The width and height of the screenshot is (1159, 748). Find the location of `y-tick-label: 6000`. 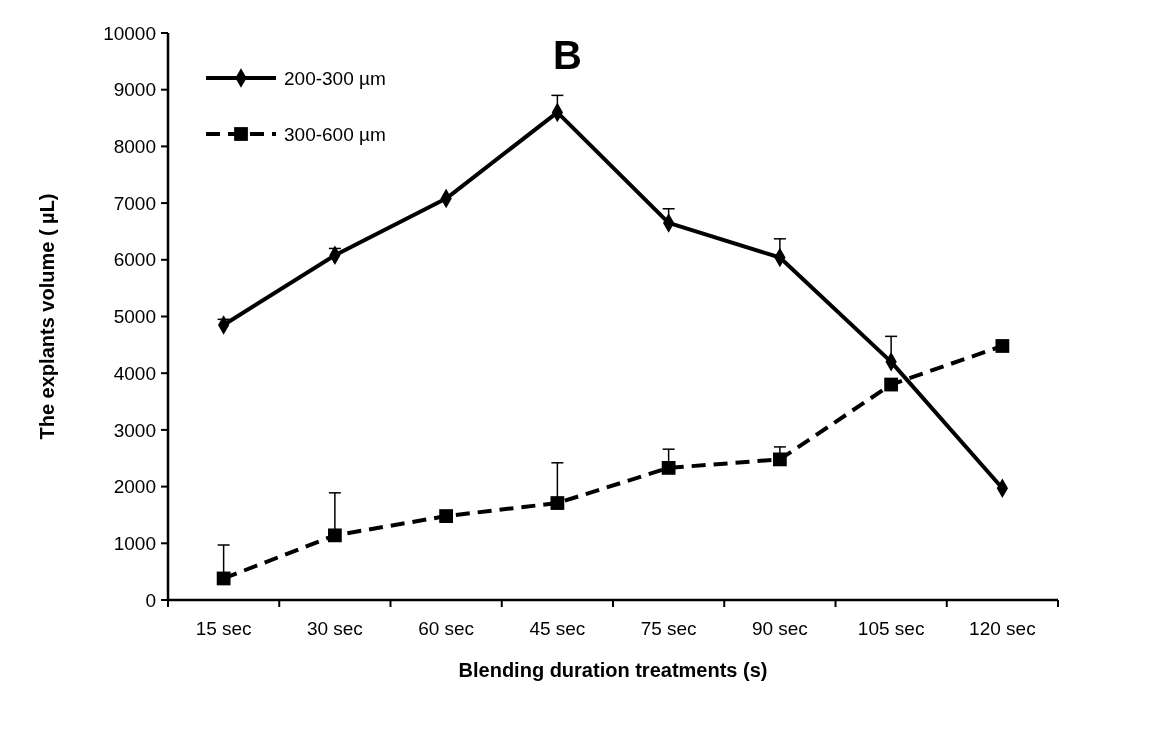

y-tick-label: 6000 is located at coordinates (134, 260).